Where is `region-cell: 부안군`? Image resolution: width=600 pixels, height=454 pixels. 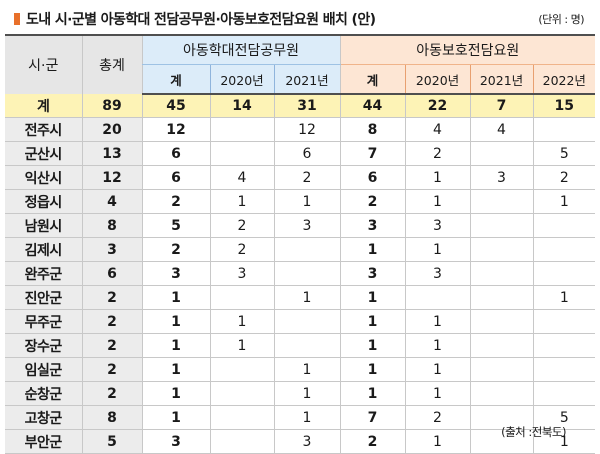
region-cell: 부안군 is located at coordinates (43, 441).